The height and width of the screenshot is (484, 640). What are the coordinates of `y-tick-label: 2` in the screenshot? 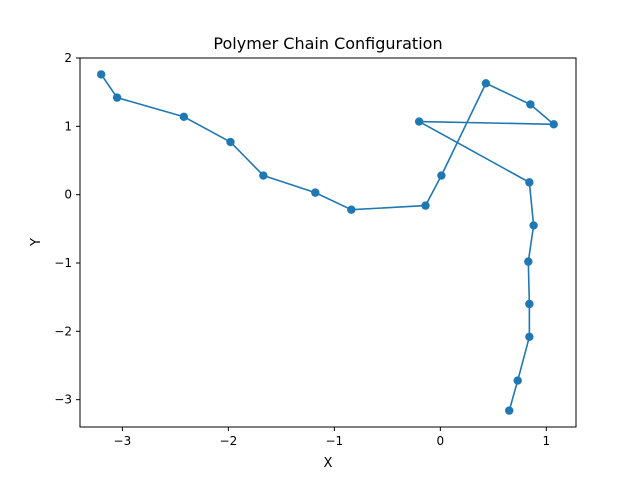 It's located at (68, 58).